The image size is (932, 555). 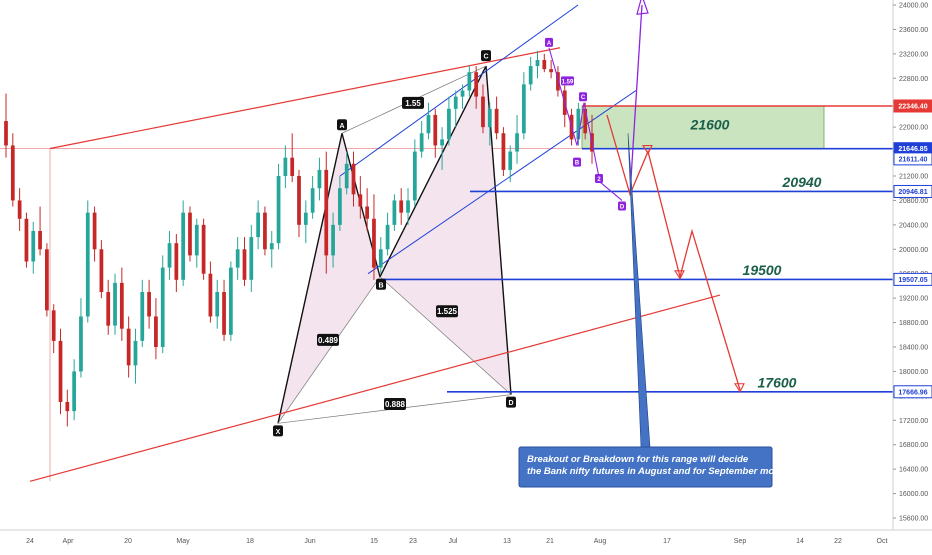 I want to click on pattern-point-label: B, so click(x=380, y=285).